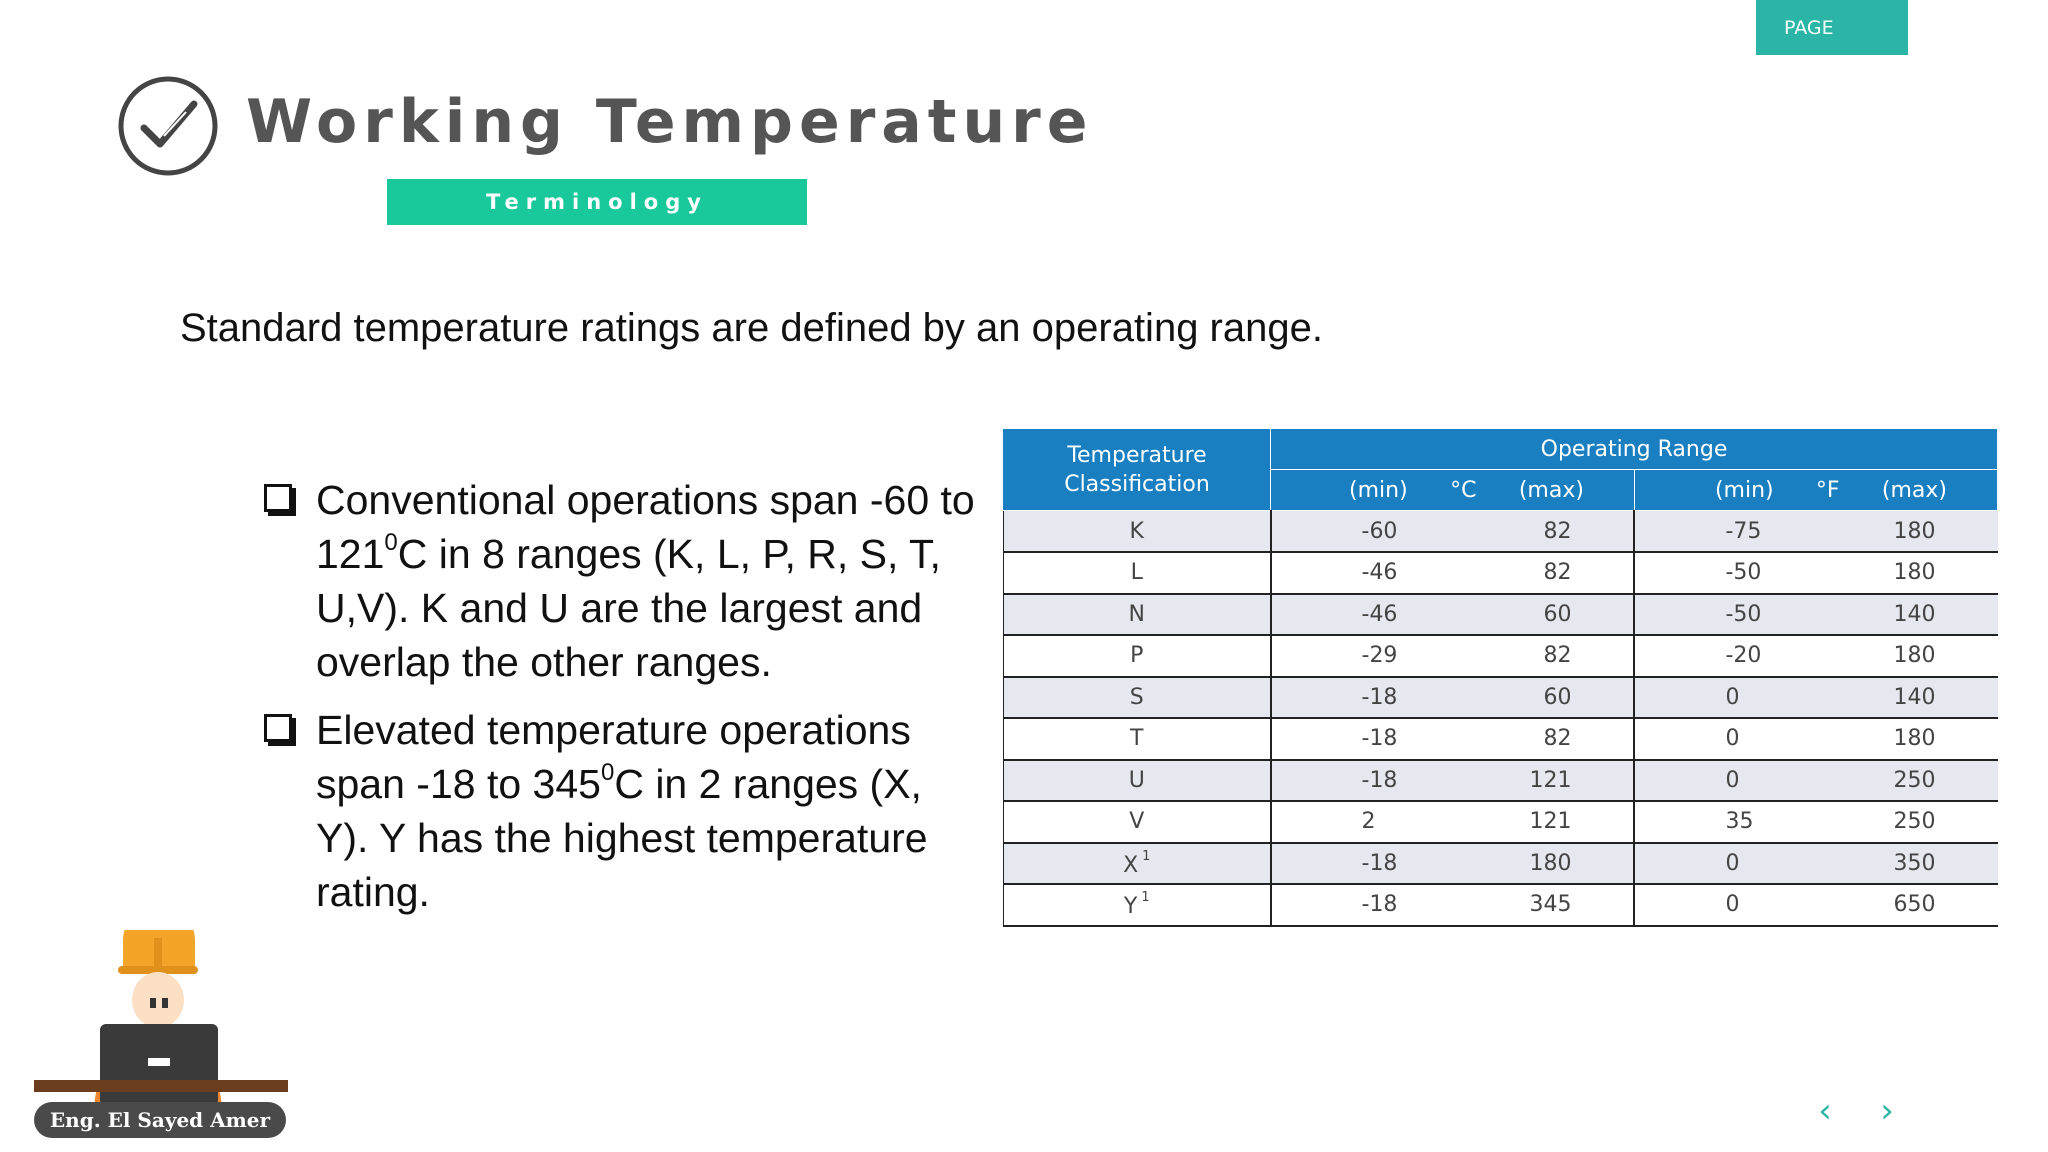 This screenshot has height=1152, width=2048. I want to click on celsius-cell: 2 121, so click(1452, 822).